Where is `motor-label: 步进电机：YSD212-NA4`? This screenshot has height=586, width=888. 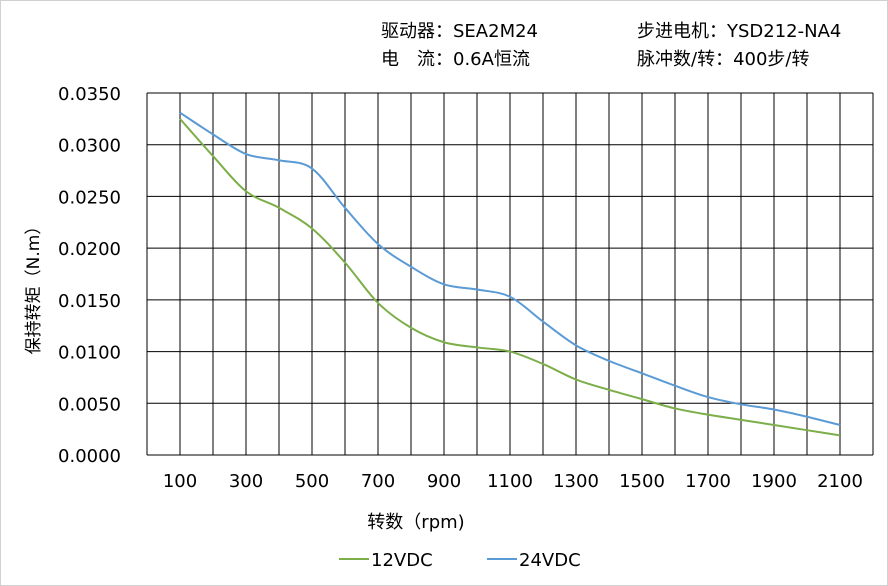
motor-label: 步进电机：YSD212-NA4 is located at coordinates (739, 31).